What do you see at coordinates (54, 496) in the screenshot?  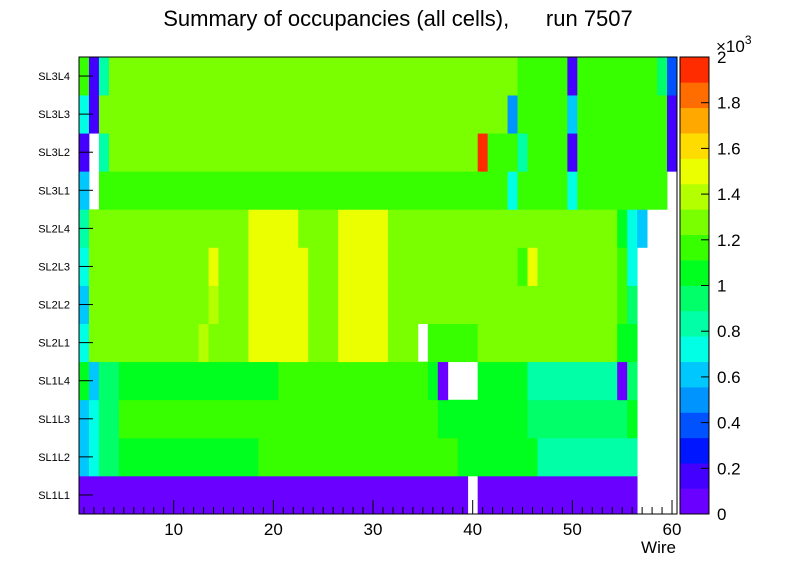 I see `y-tick-label: SL1L1` at bounding box center [54, 496].